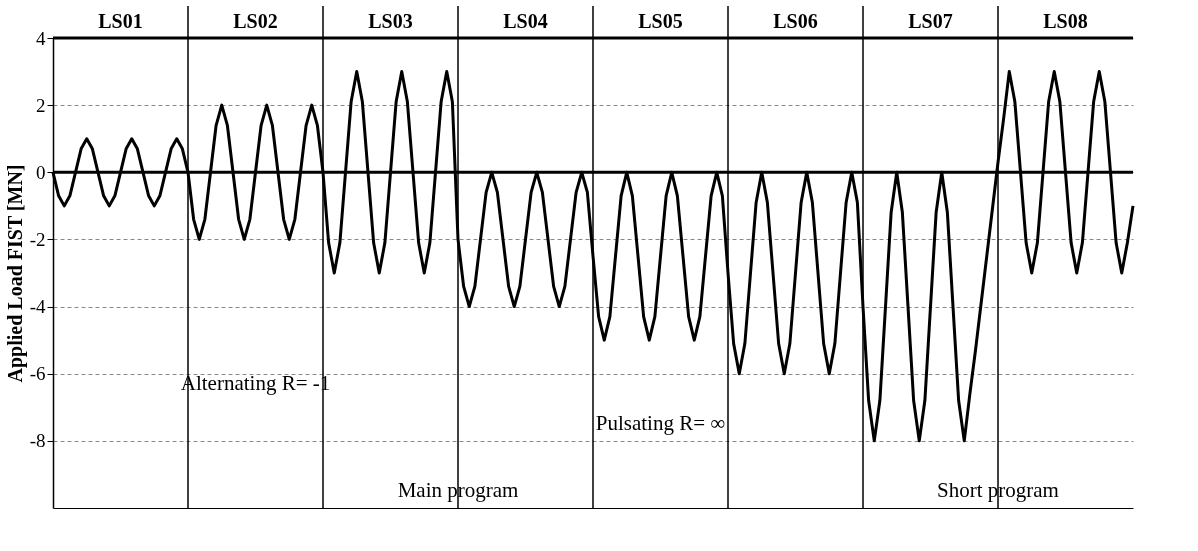 The height and width of the screenshot is (551, 1198). I want to click on y-tick-label: 4, so click(41, 38).